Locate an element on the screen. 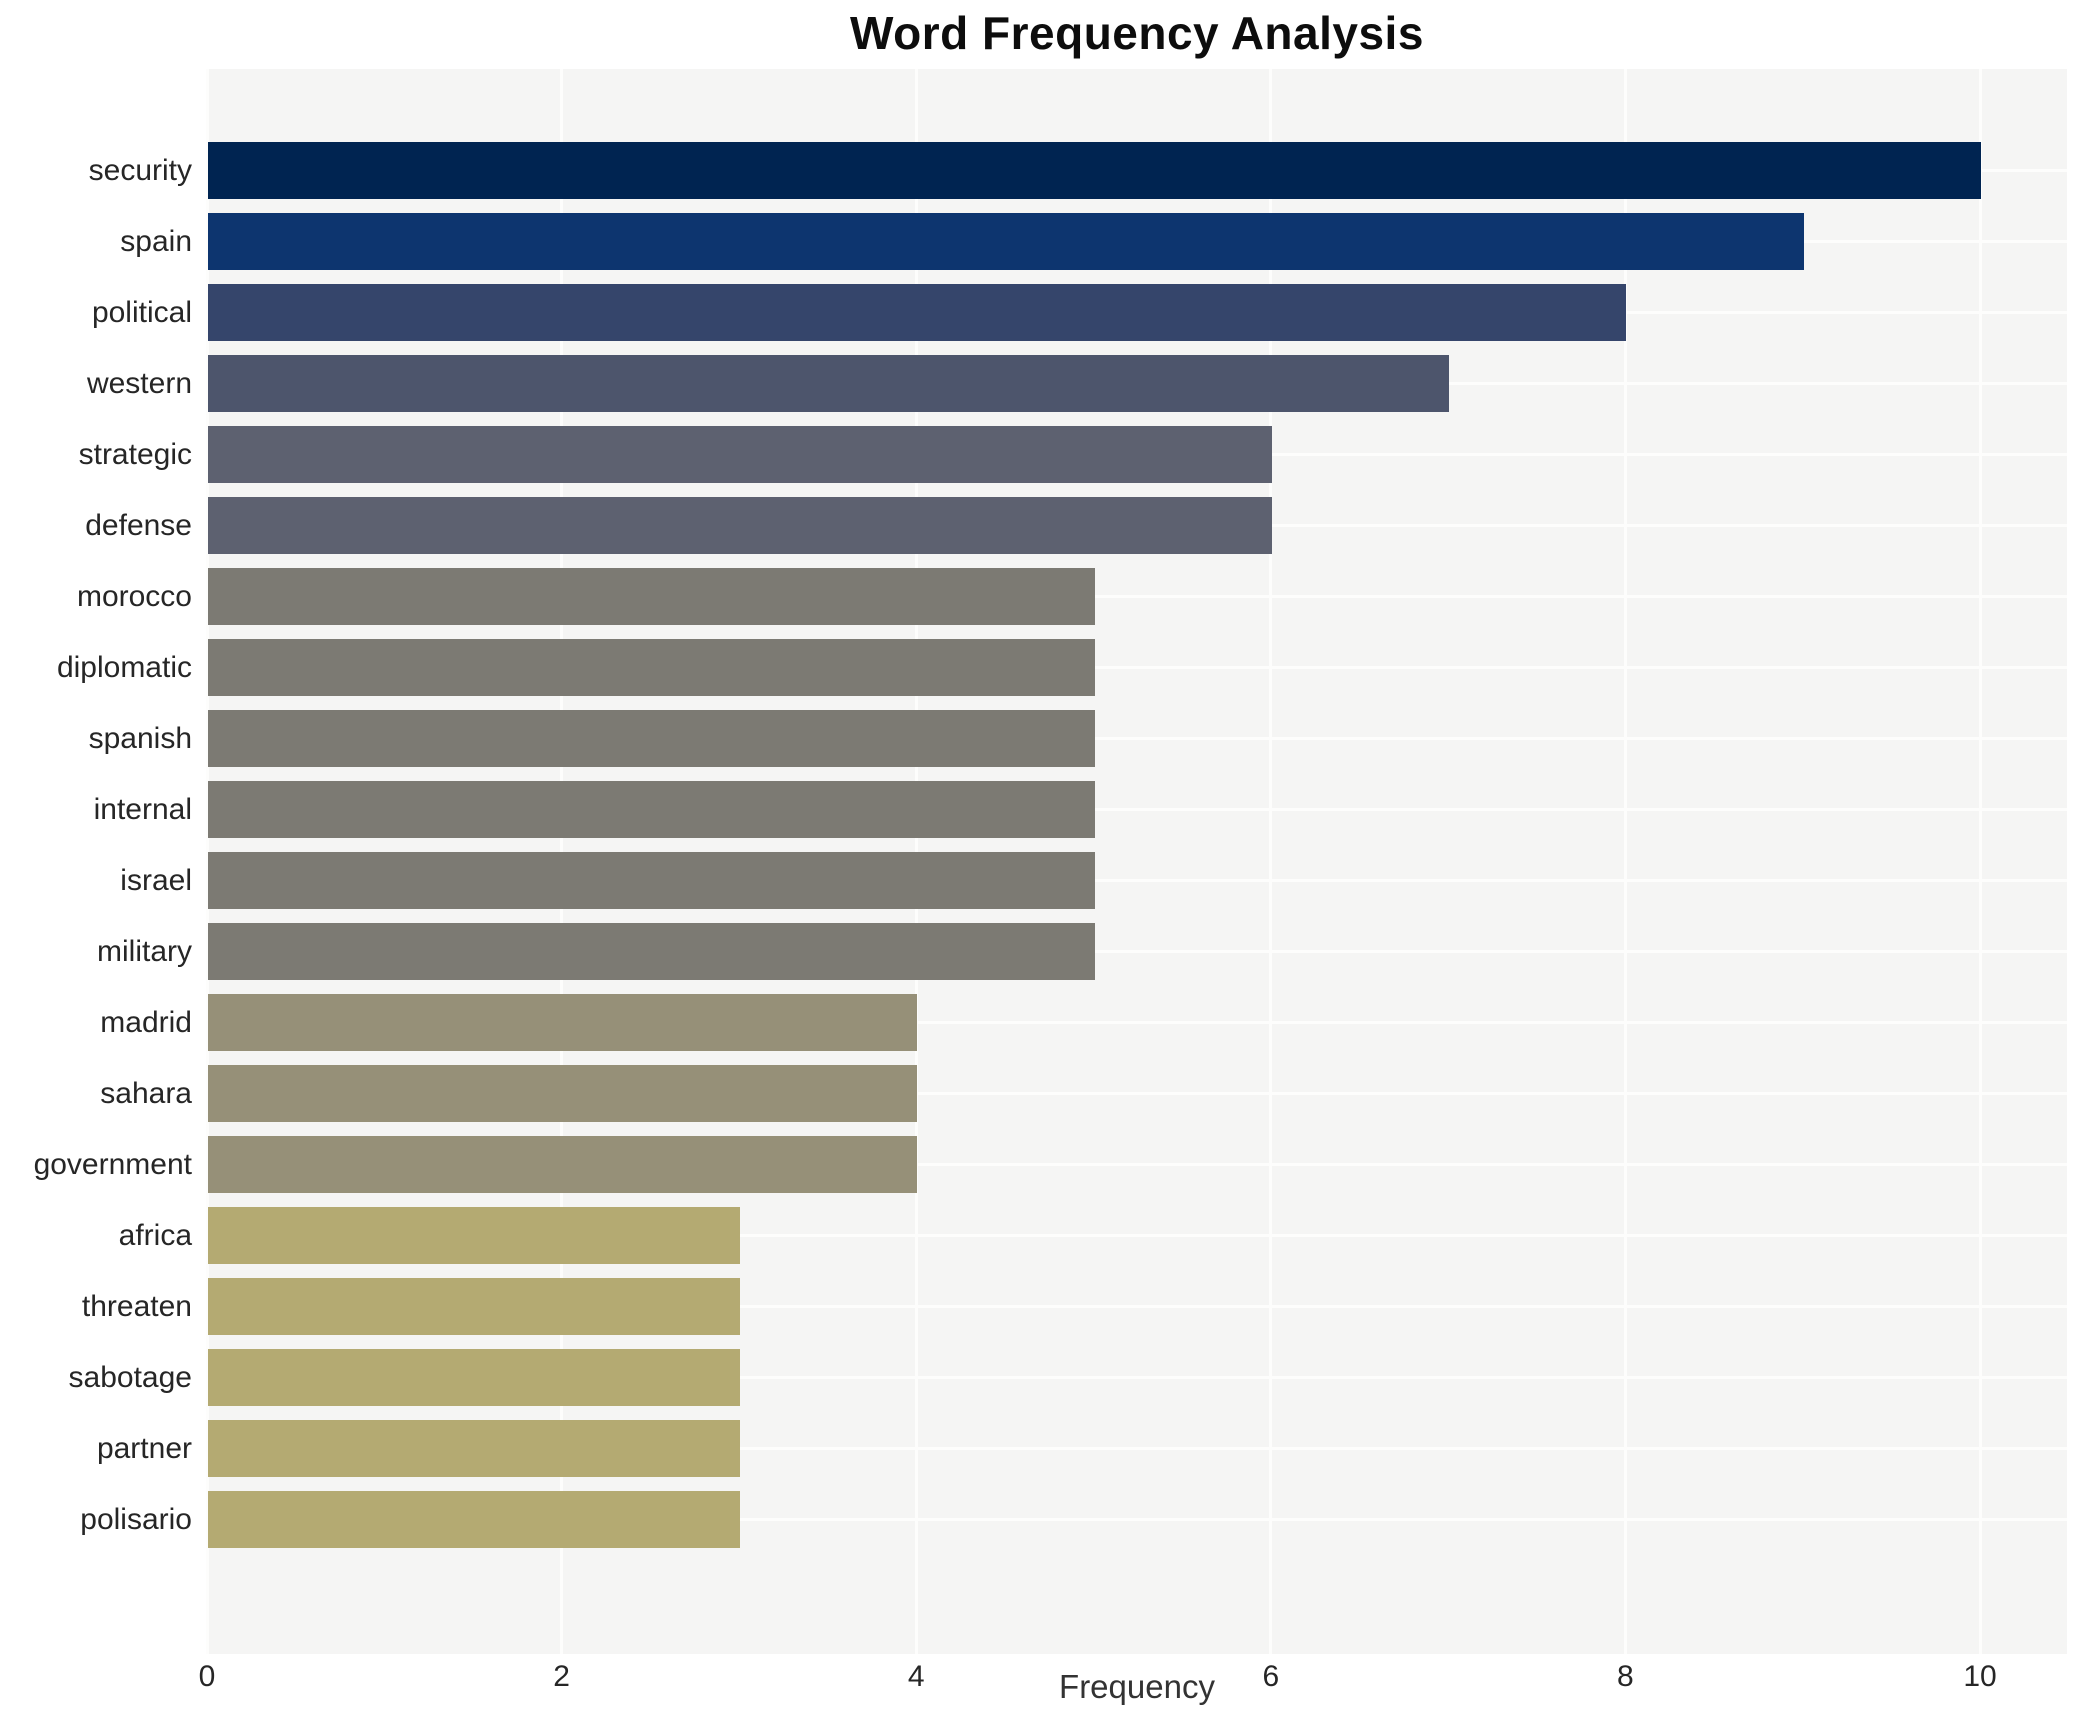 Image resolution: width=2085 pixels, height=1710 pixels. category-label-africa: africa is located at coordinates (155, 1235).